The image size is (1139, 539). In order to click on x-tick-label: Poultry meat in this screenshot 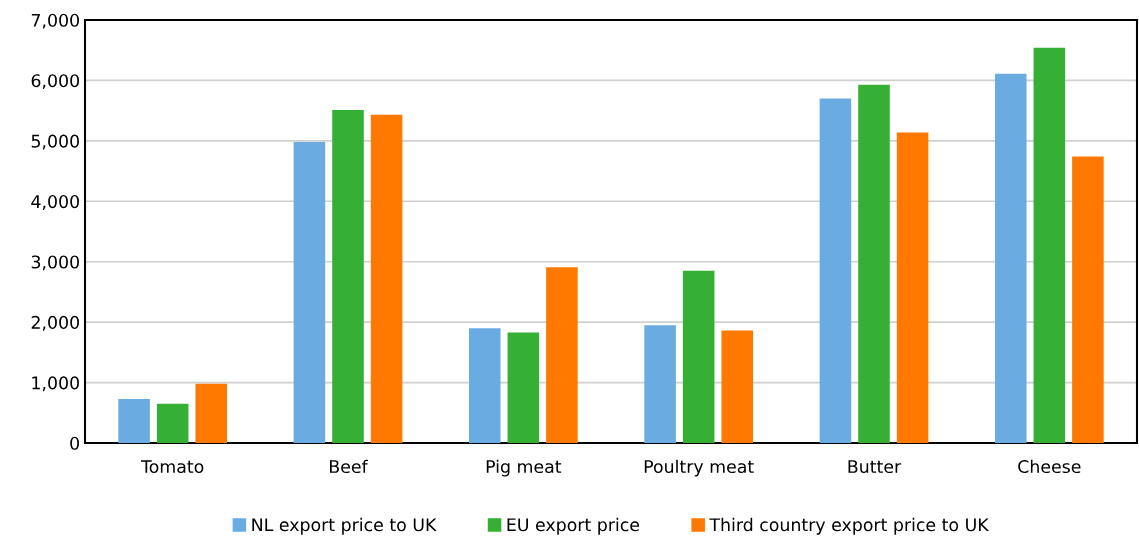, I will do `click(699, 468)`.